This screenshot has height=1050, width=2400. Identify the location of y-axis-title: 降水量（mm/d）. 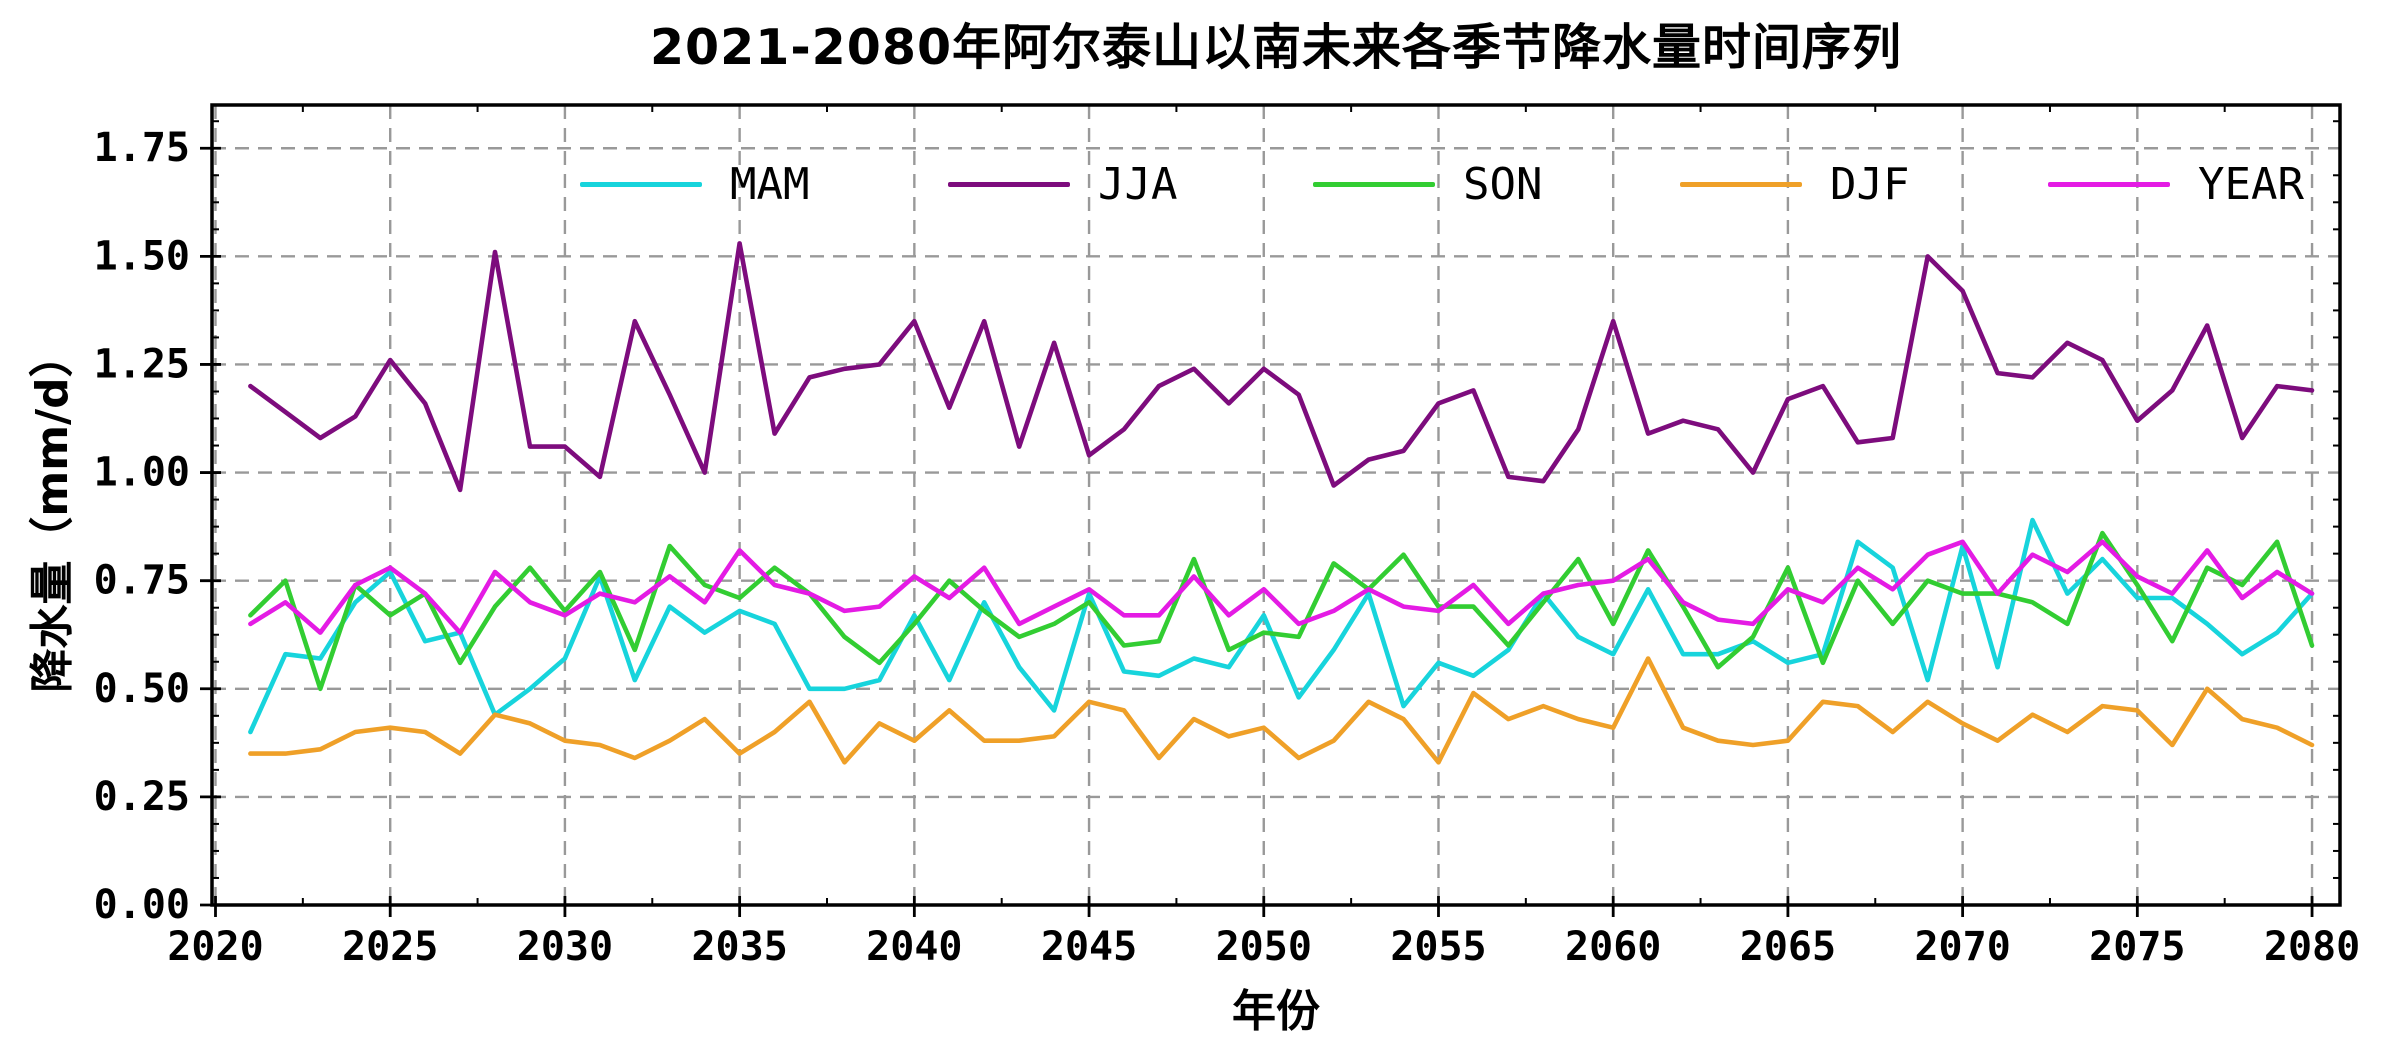
(52, 513).